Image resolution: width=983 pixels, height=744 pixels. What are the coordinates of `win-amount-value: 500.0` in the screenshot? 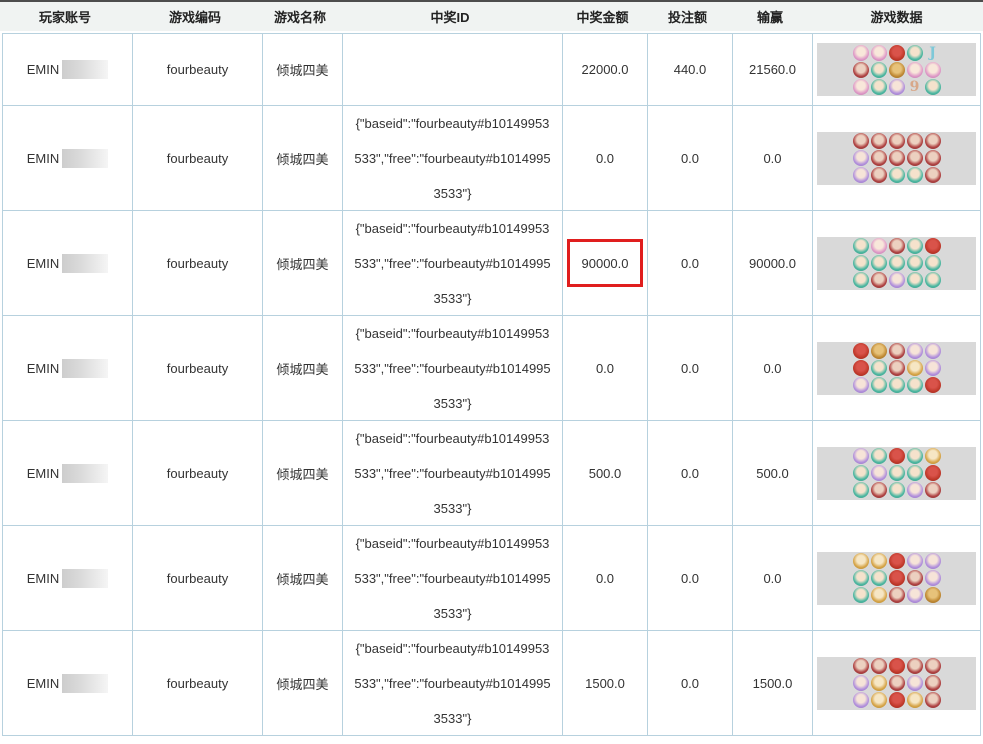 It's located at (605, 473).